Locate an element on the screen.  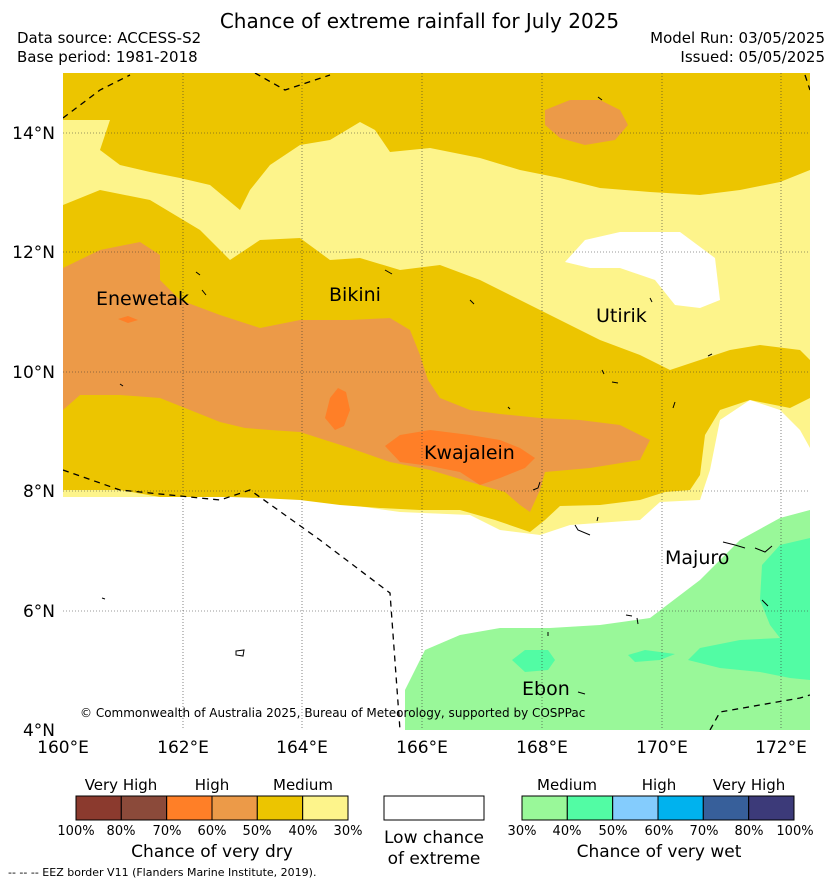
dry-pct-50: 50% is located at coordinates (257, 831).